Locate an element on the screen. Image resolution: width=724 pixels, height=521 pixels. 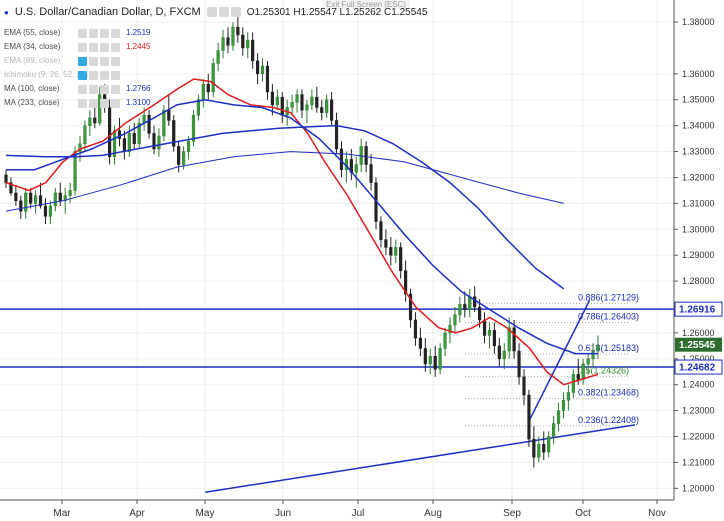
header-icons is located at coordinates (223, 12).